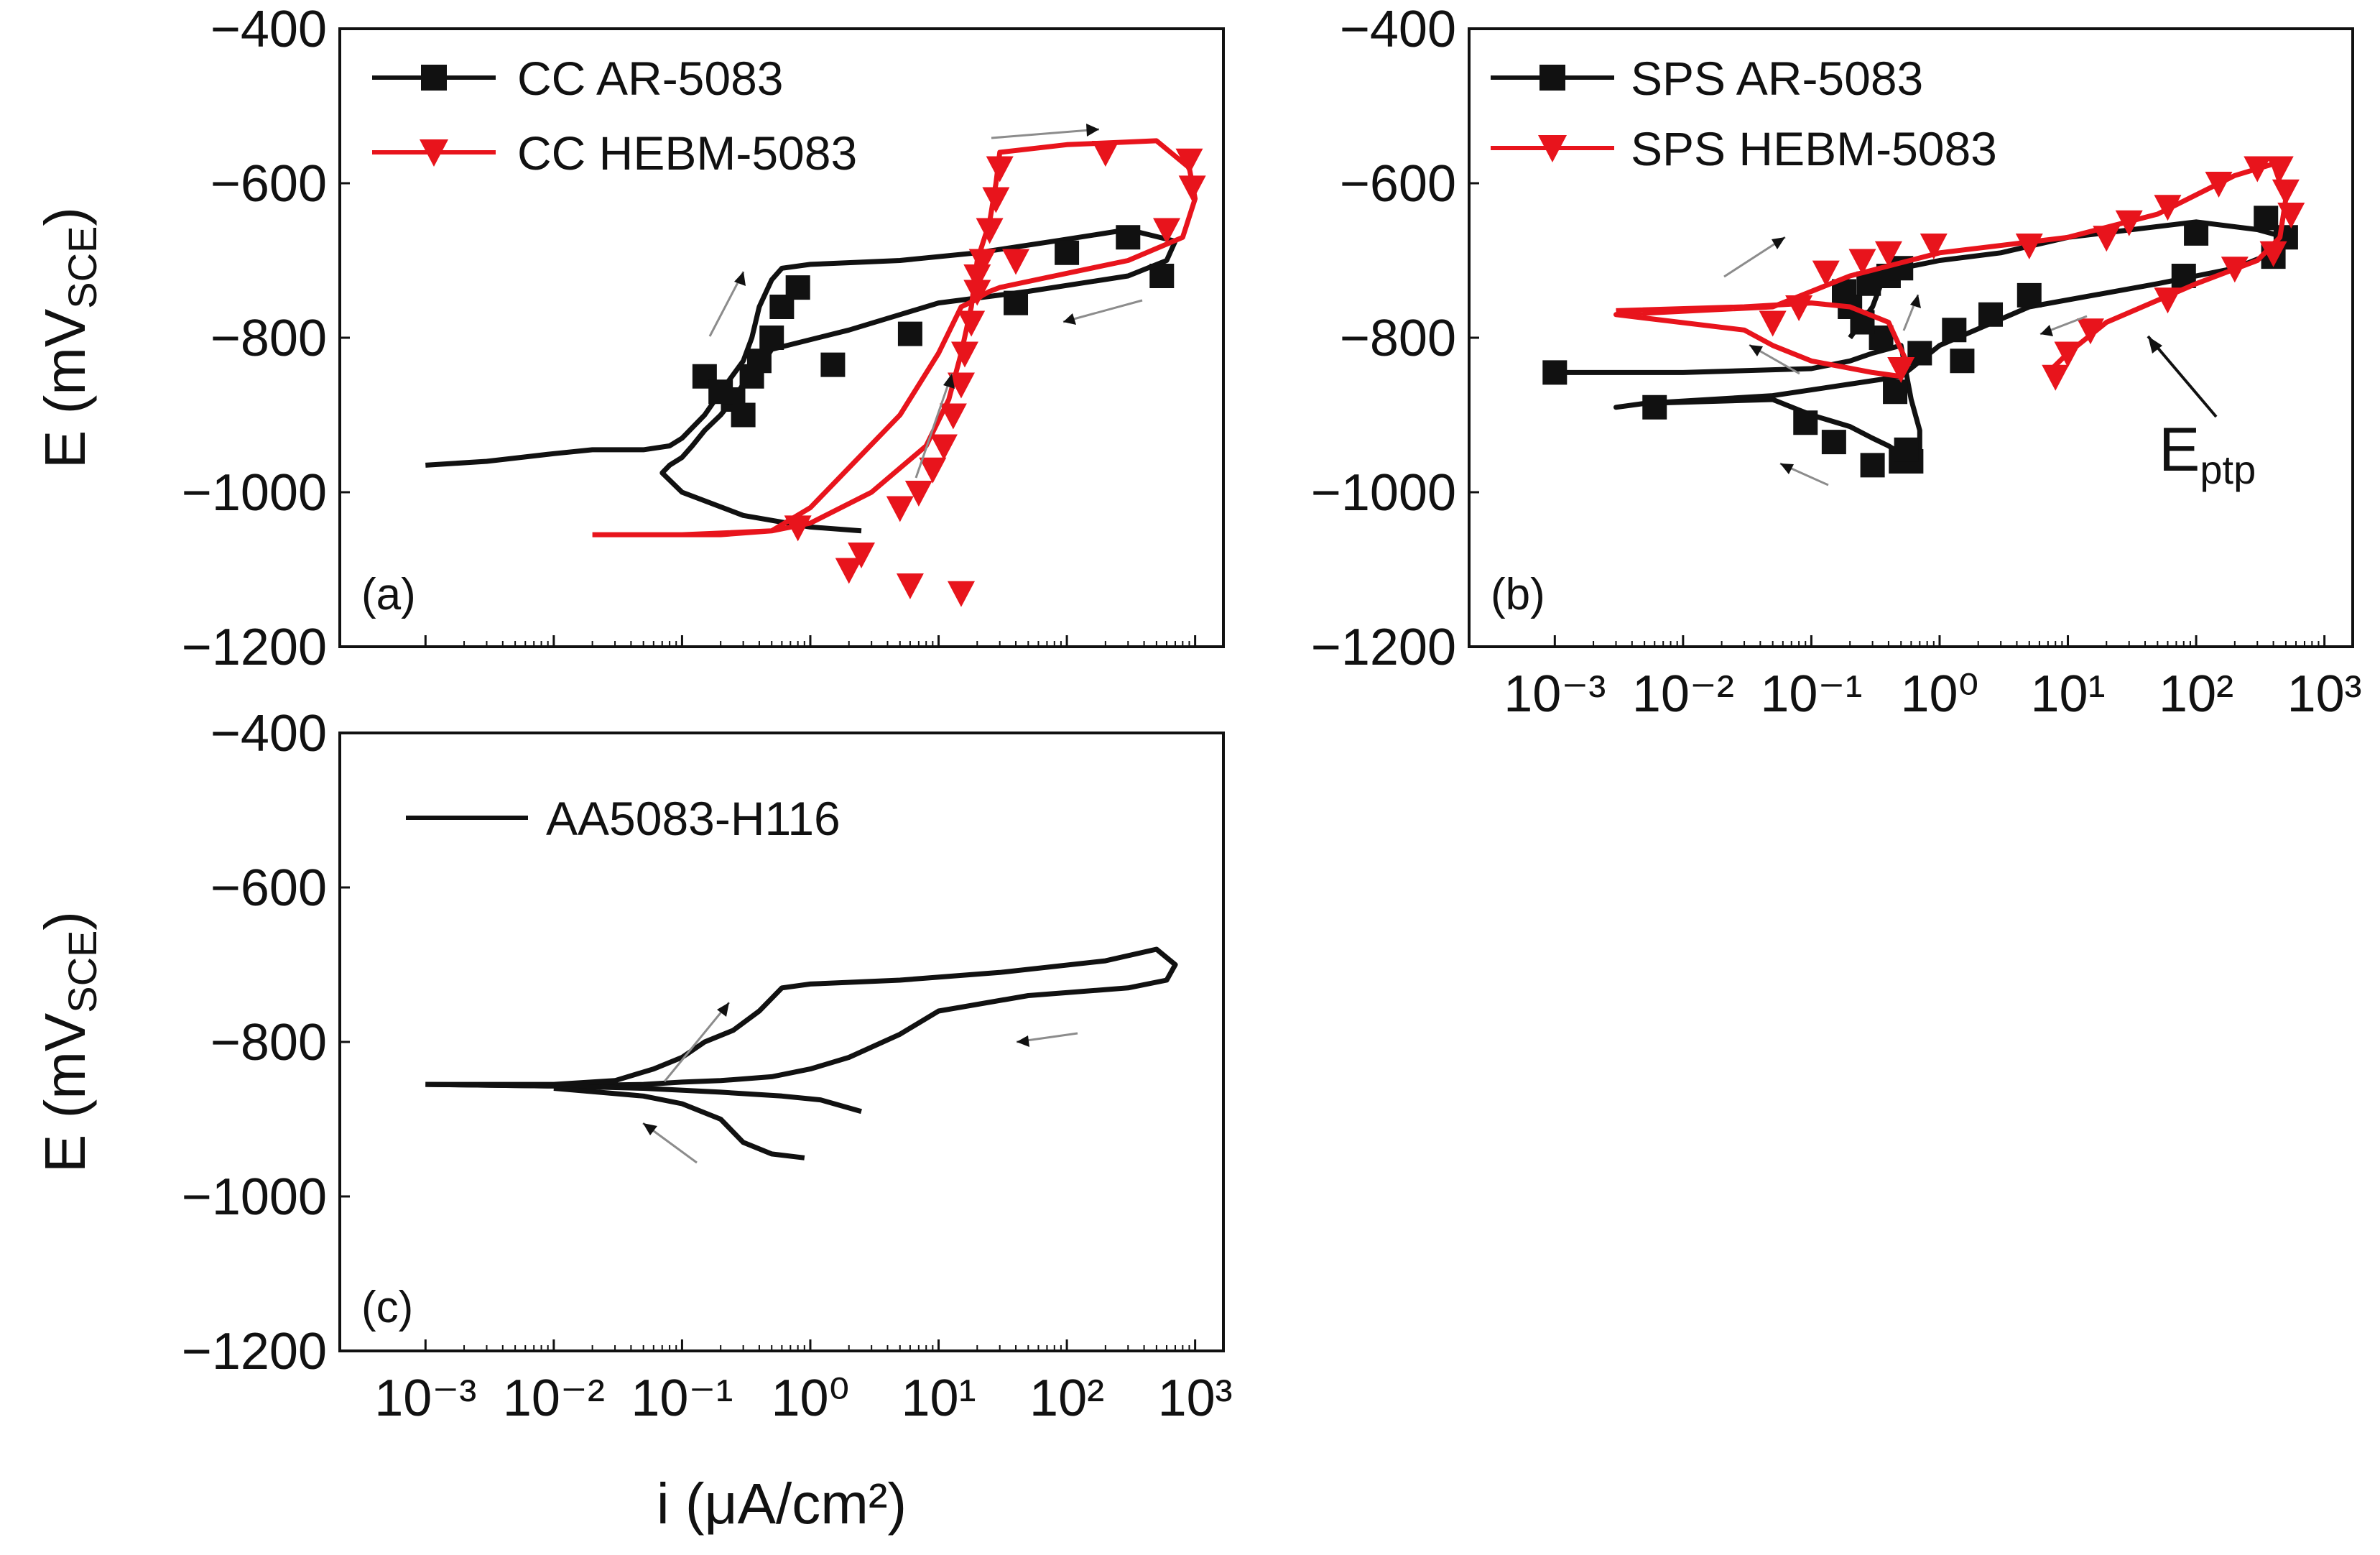 This screenshot has width=2380, height=1555. What do you see at coordinates (69, 338) in the screenshot?
I see `panel-a-y-axis-title: E (mVSCE)` at bounding box center [69, 338].